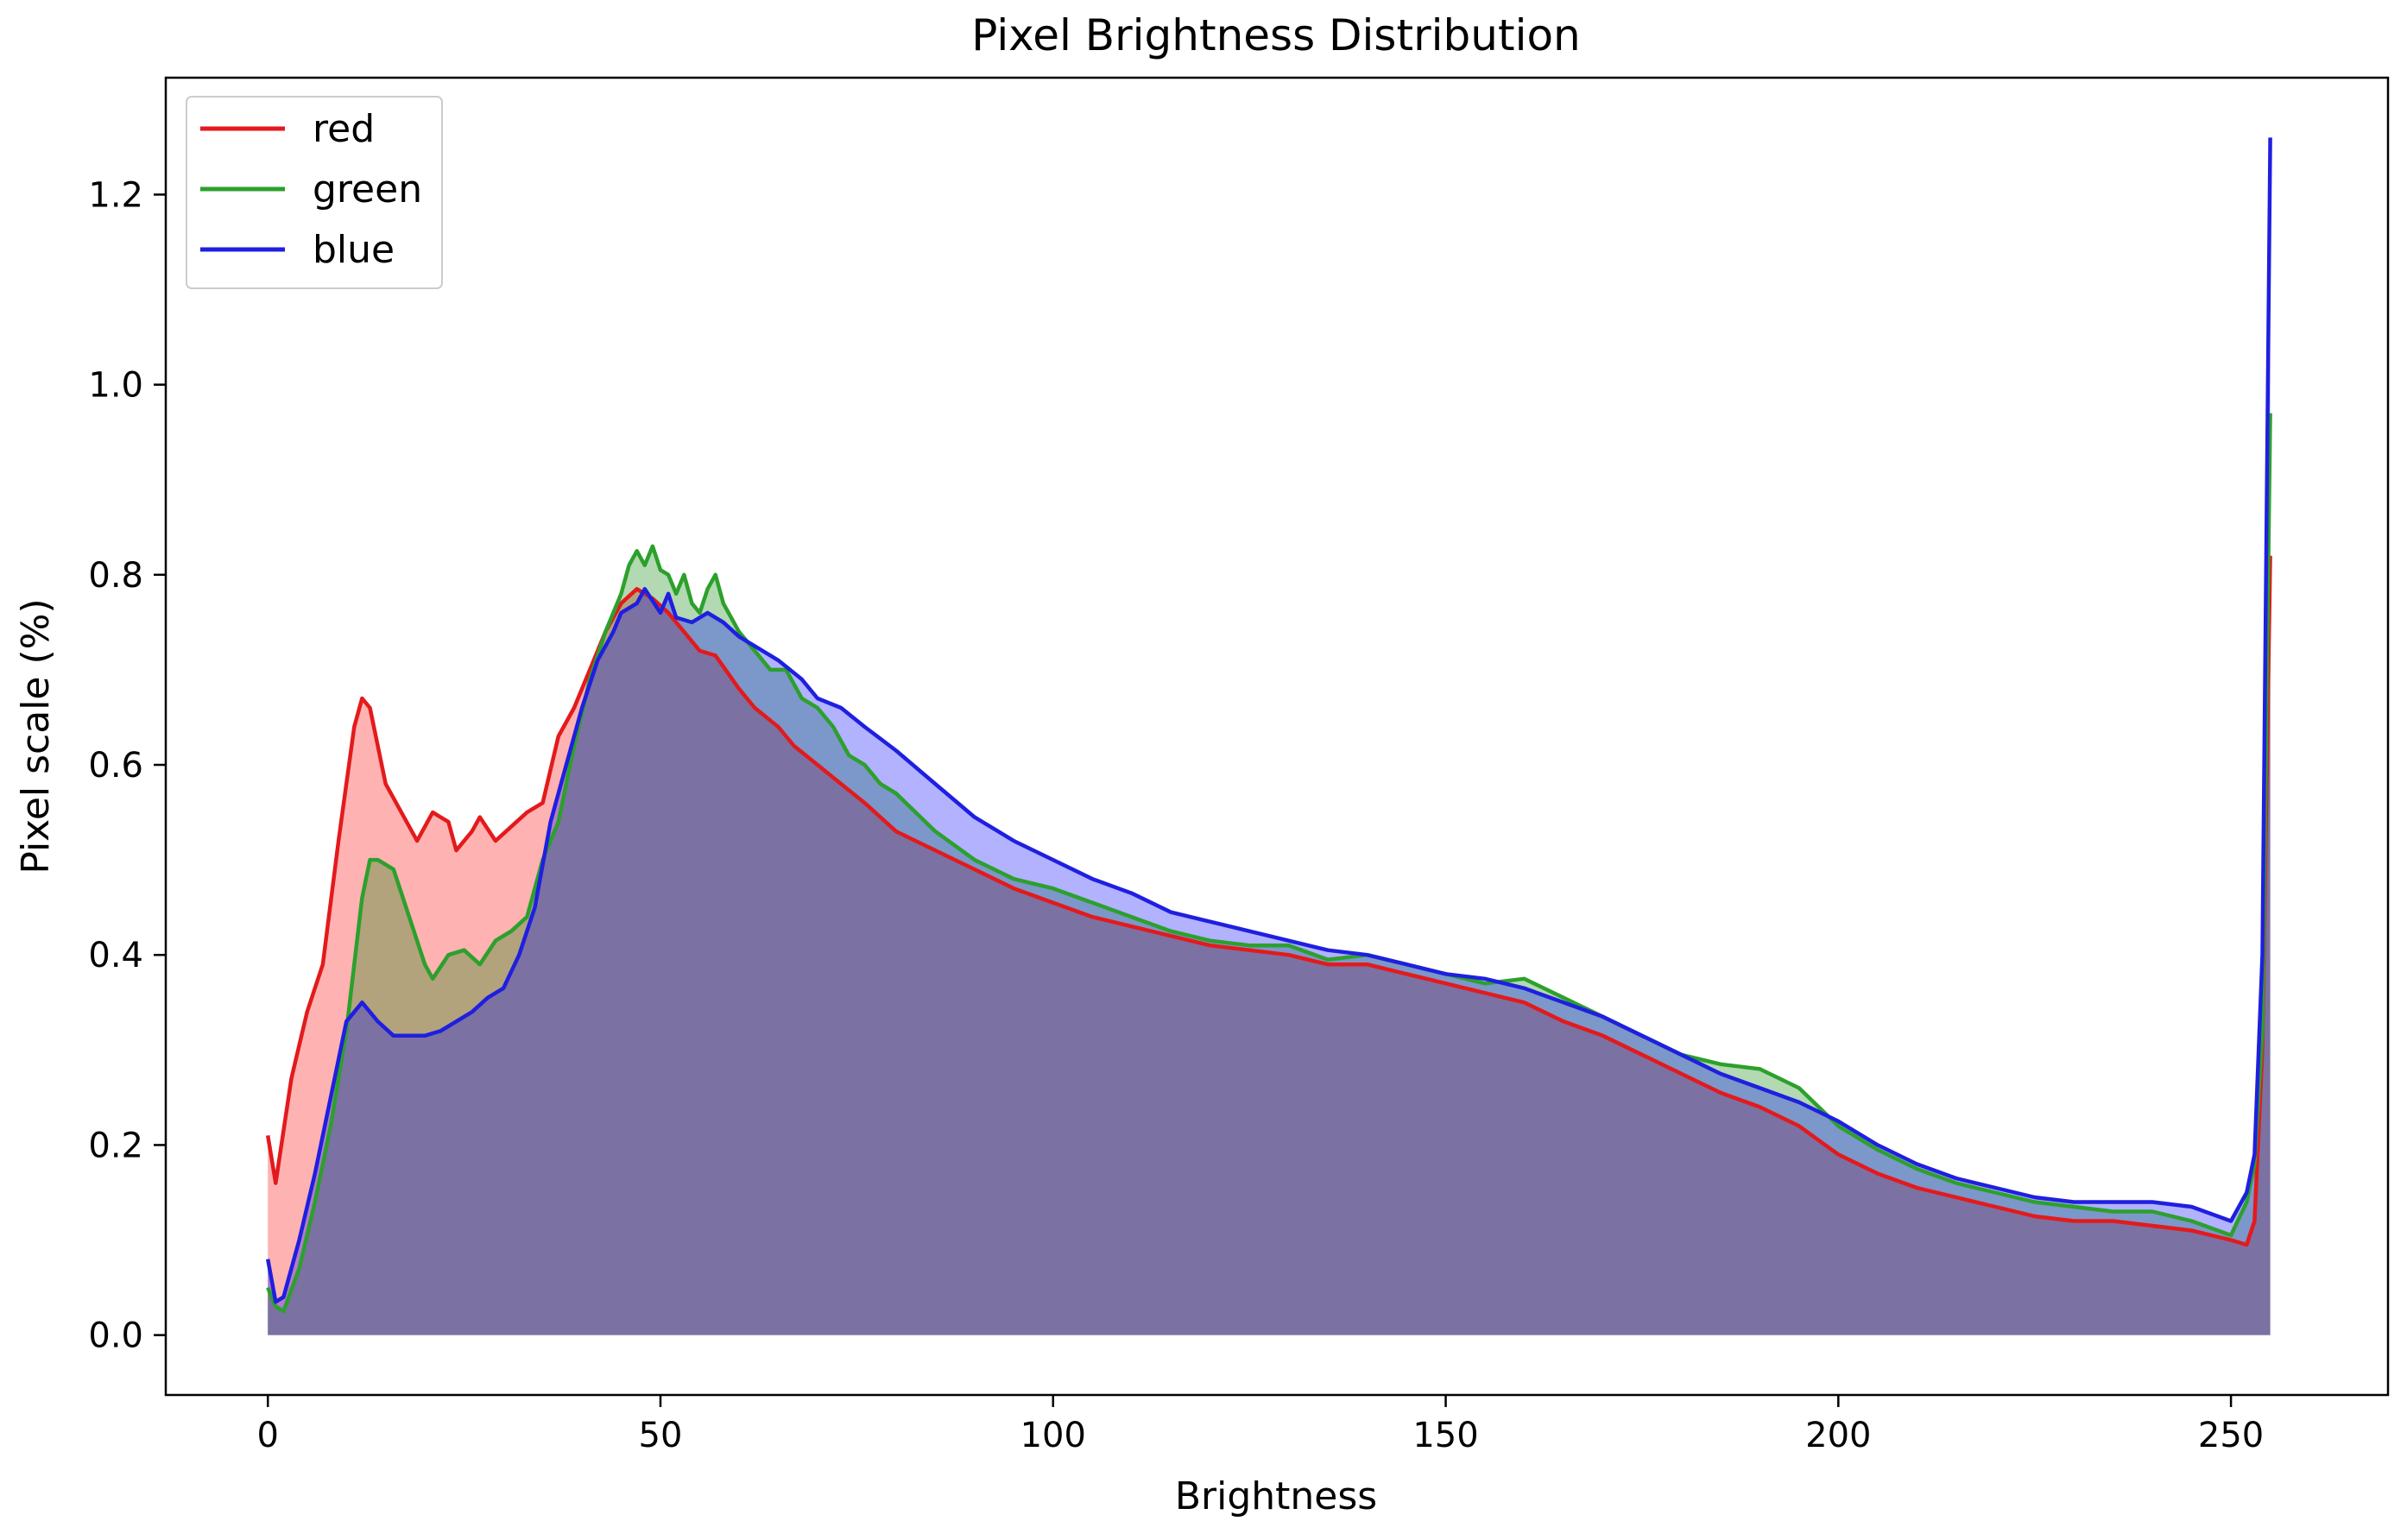  What do you see at coordinates (368, 189) in the screenshot?
I see `legend-label-green: green` at bounding box center [368, 189].